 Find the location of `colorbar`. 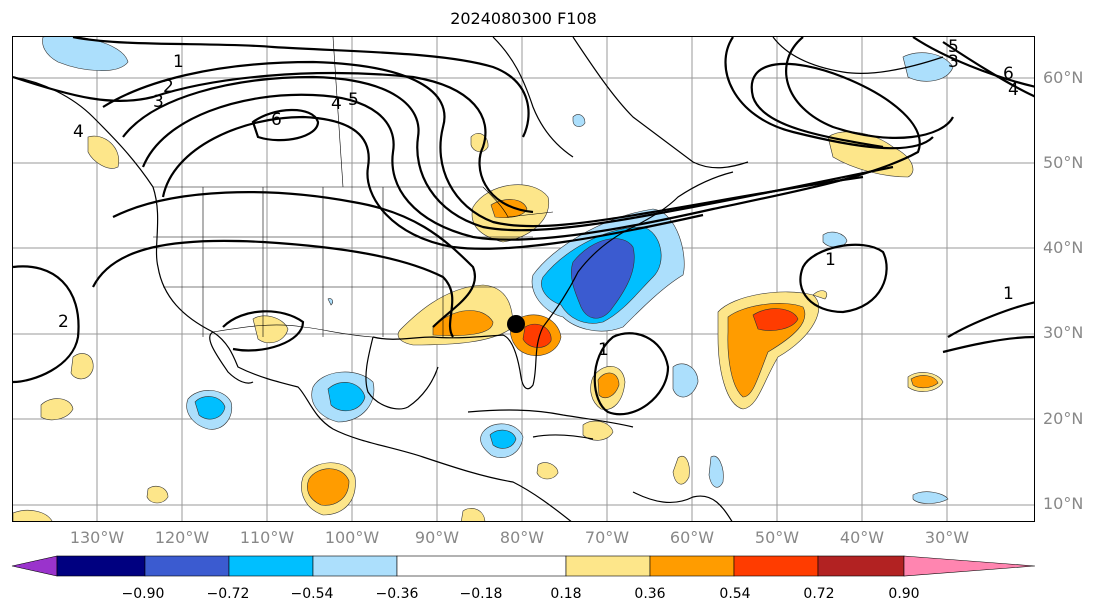

colorbar is located at coordinates (523, 566).